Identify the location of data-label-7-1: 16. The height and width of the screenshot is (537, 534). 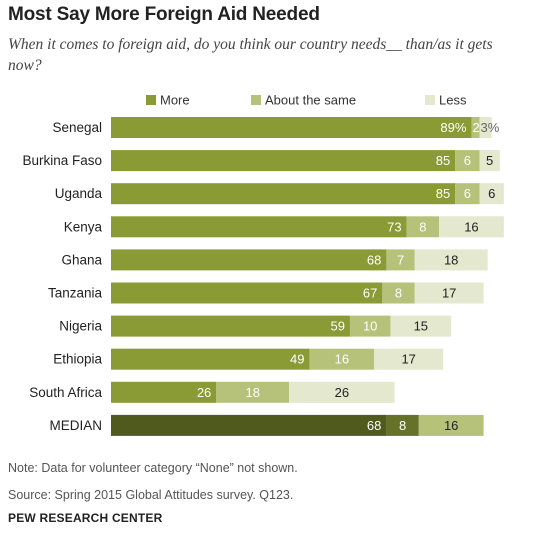
(342, 359).